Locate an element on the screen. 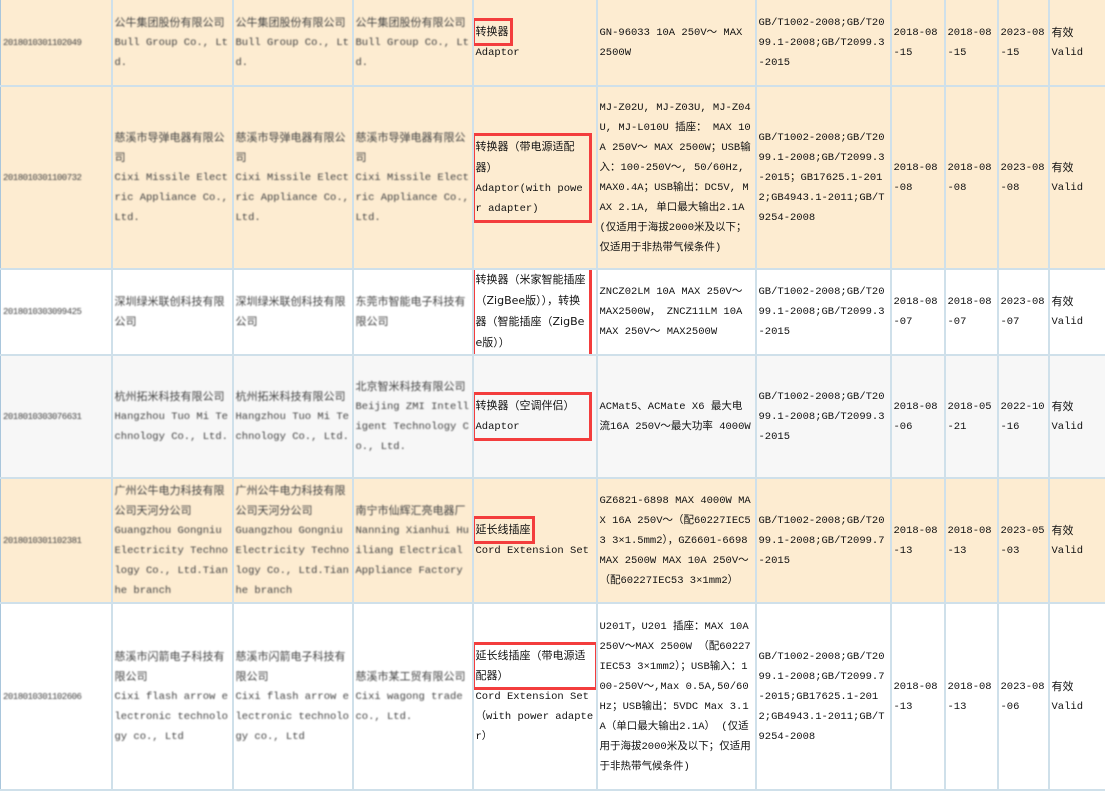  certificate-id-cell: 2018010301102049 is located at coordinates (56, 43).